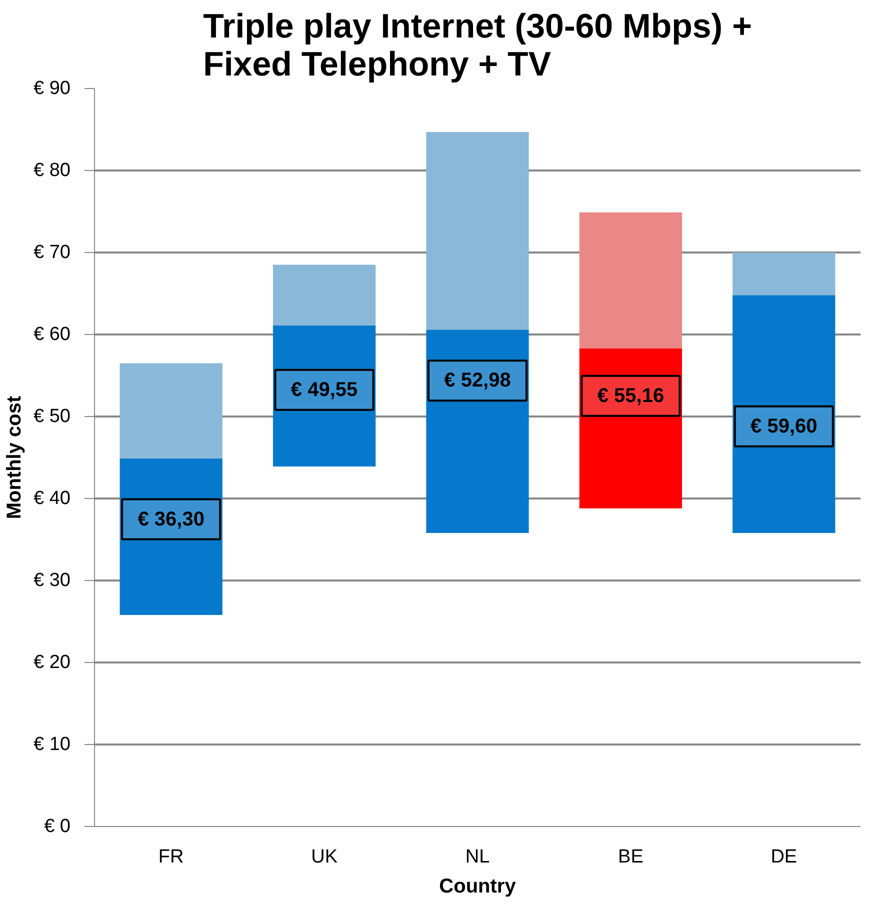 Image resolution: width=888 pixels, height=908 pixels. What do you see at coordinates (478, 887) in the screenshot?
I see `x-axis-title: Country` at bounding box center [478, 887].